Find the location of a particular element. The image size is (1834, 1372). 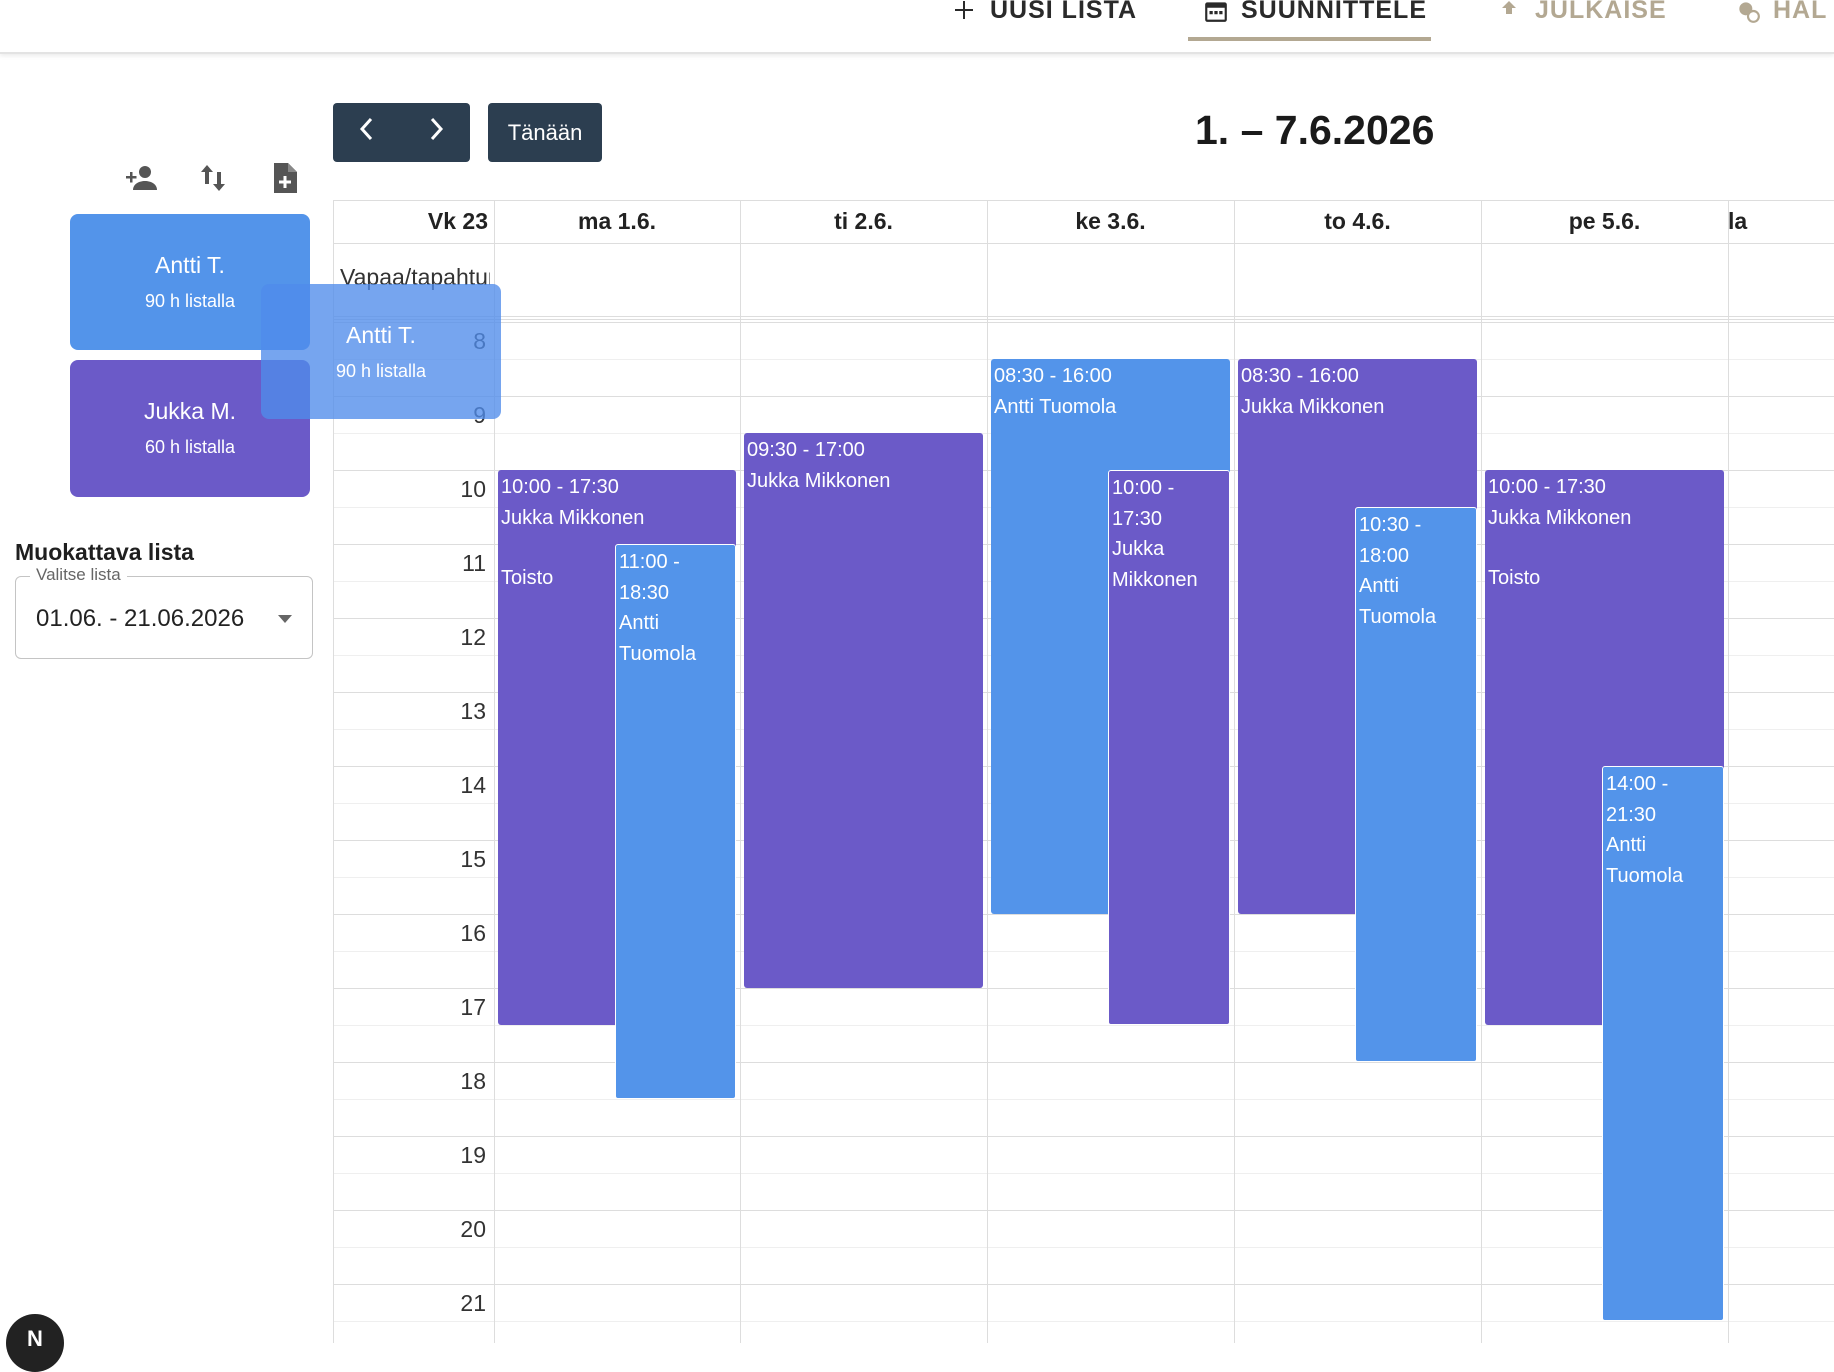

avatar-button: N is located at coordinates (35, 1343).